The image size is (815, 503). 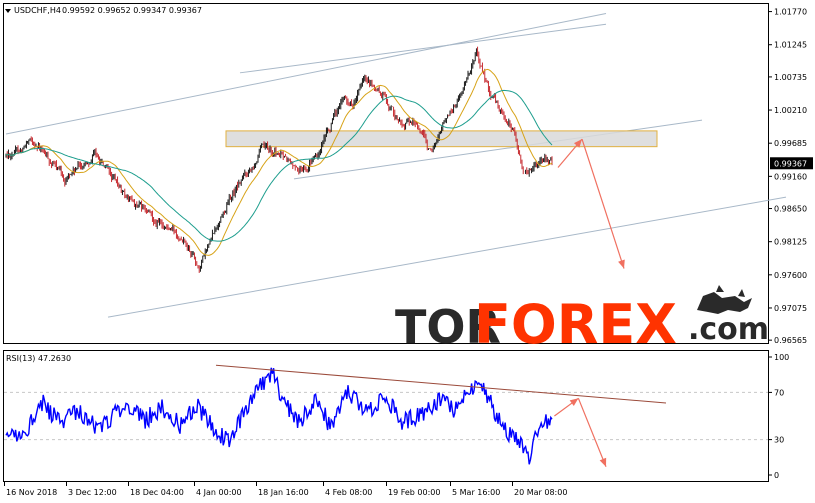 What do you see at coordinates (37, 10) in the screenshot?
I see `symbol-label: USDCHF,H4` at bounding box center [37, 10].